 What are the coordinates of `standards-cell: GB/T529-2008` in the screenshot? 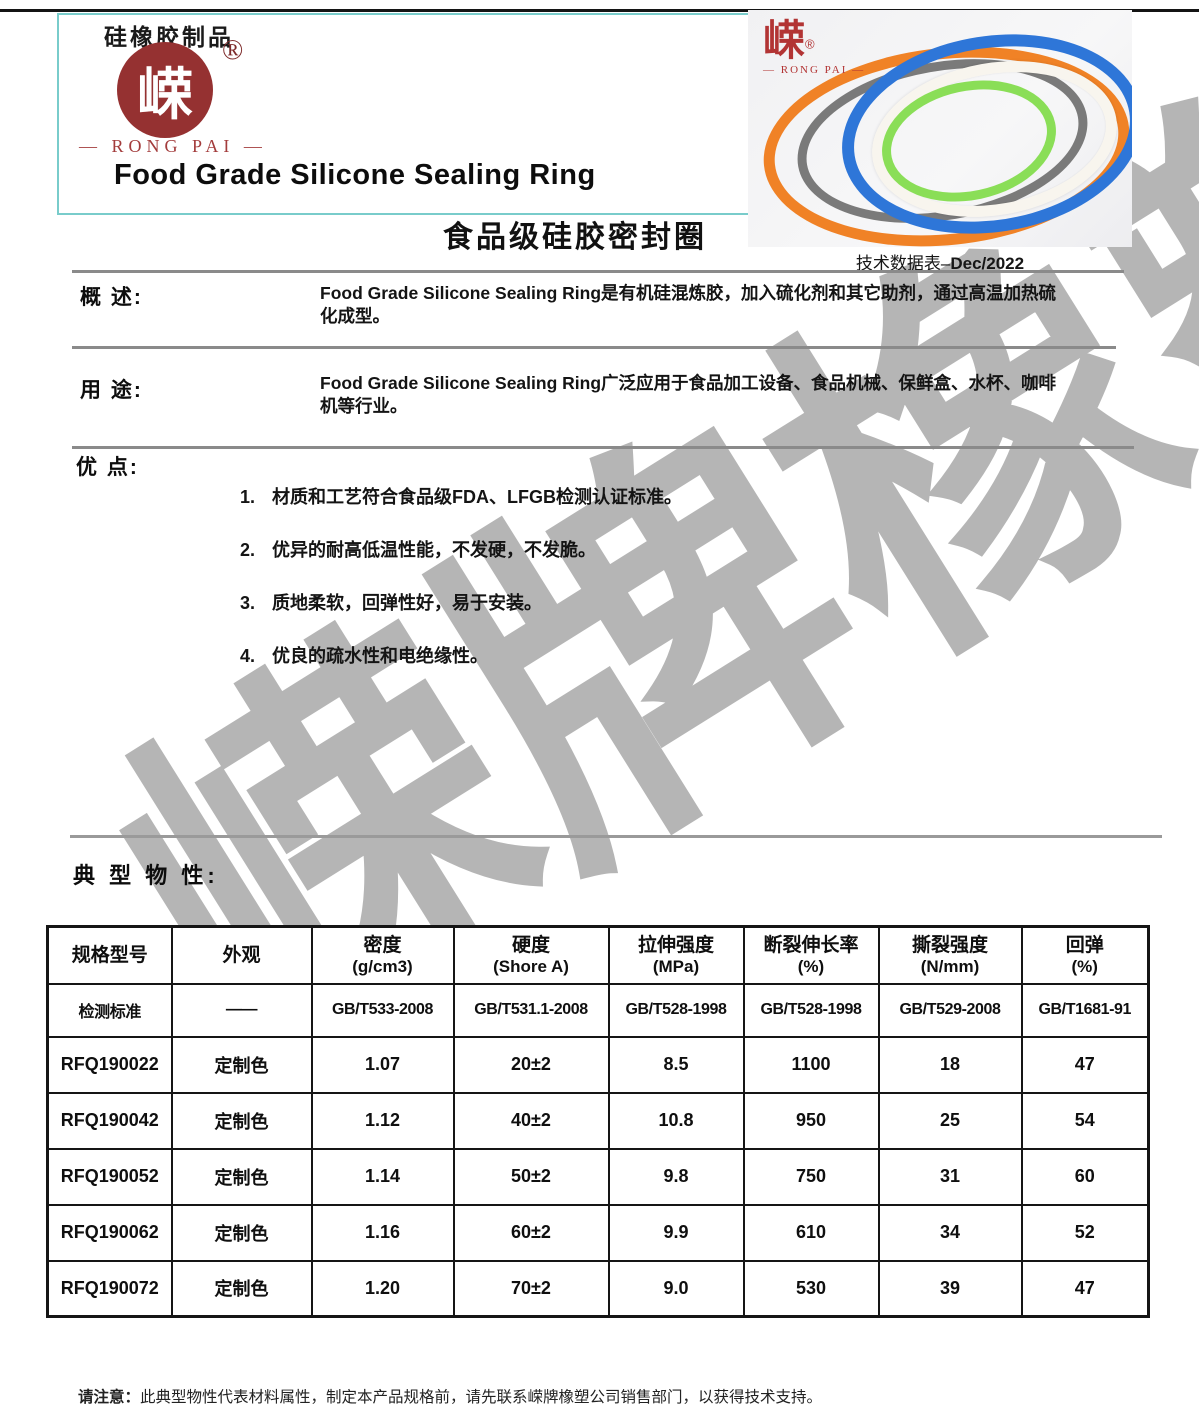 It's located at (950, 1010).